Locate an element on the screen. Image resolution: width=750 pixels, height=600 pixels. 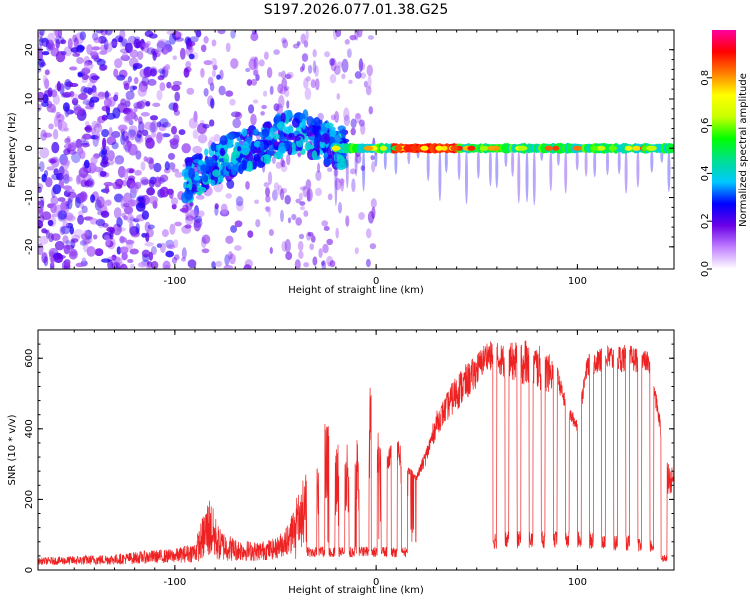
colorbar-tick-label: 0.4 is located at coordinates (705, 173).